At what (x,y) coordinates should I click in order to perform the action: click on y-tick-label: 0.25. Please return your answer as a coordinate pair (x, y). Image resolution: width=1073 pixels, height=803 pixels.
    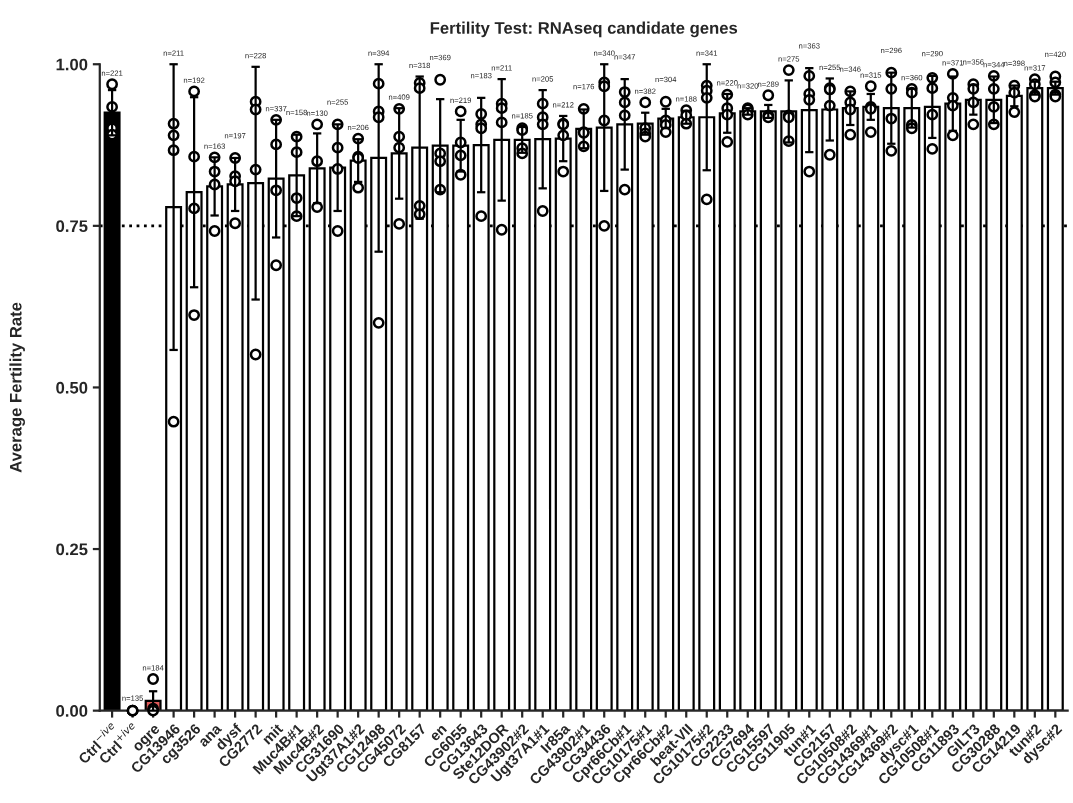
    Looking at the image, I should click on (72, 549).